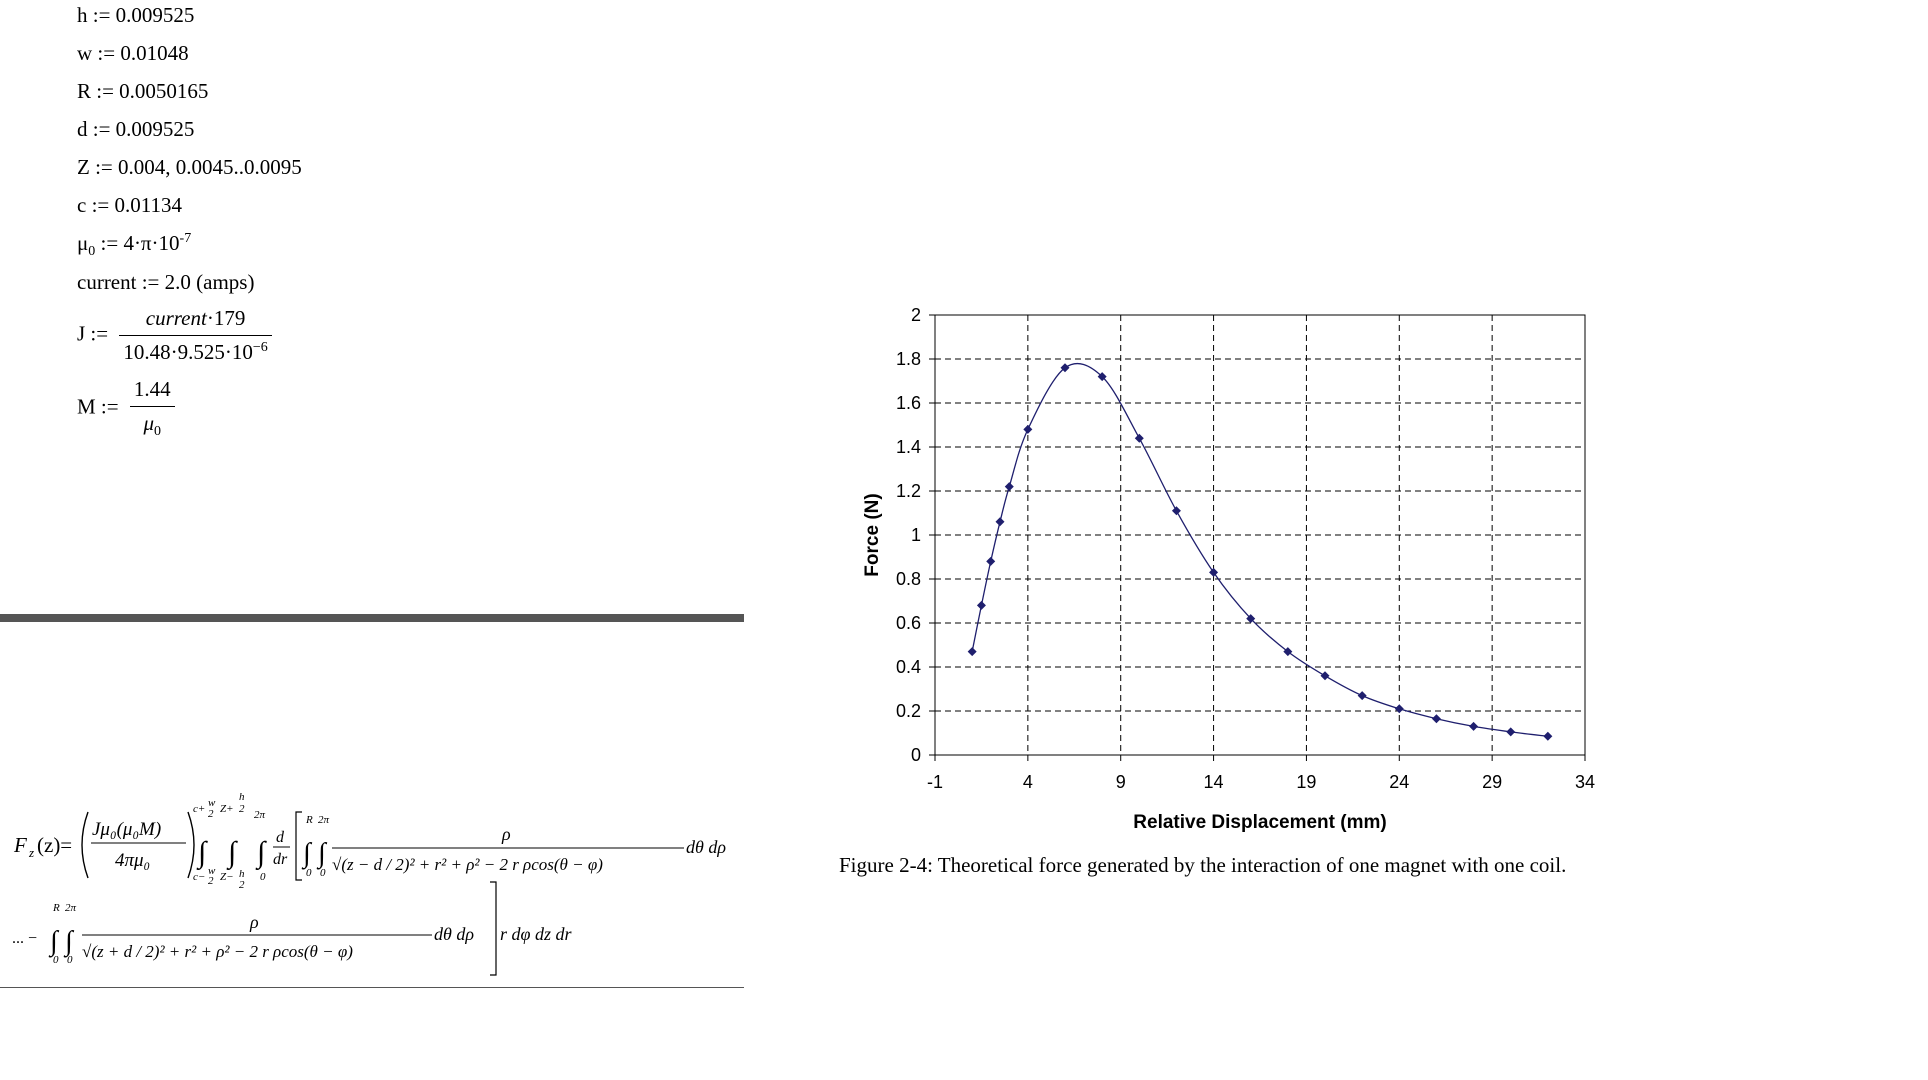 This screenshot has height=1080, width=1928. What do you see at coordinates (20, 845) in the screenshot?
I see `eq-lhs: F` at bounding box center [20, 845].